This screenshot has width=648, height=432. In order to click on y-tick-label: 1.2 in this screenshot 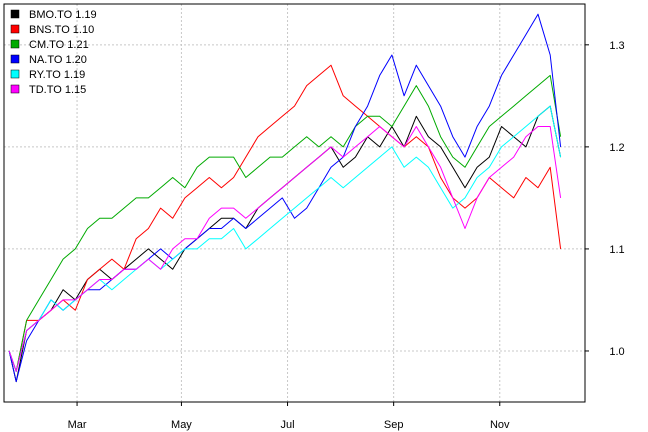, I will do `click(616, 148)`.